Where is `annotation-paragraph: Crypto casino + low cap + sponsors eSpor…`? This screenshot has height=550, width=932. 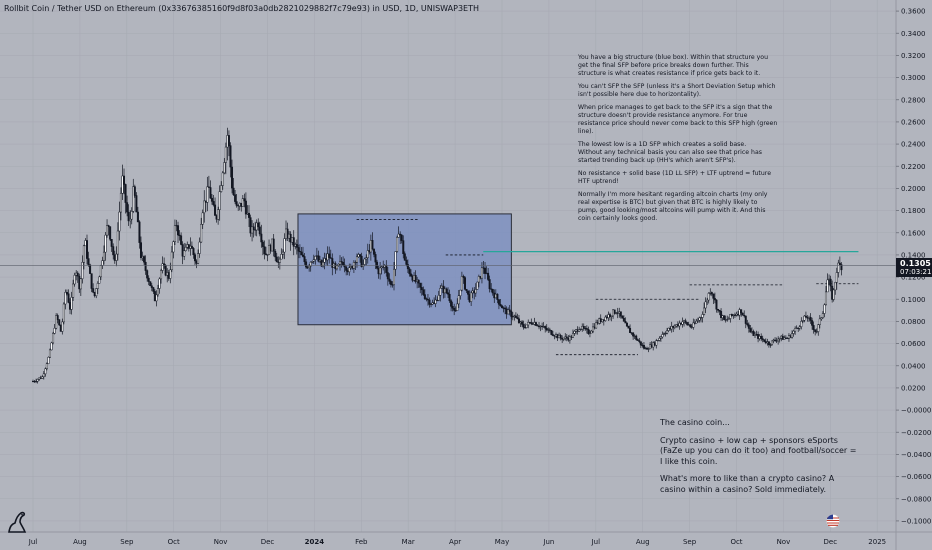
annotation-paragraph: Crypto casino + low cap + sponsors eSpor… is located at coordinates (758, 450).